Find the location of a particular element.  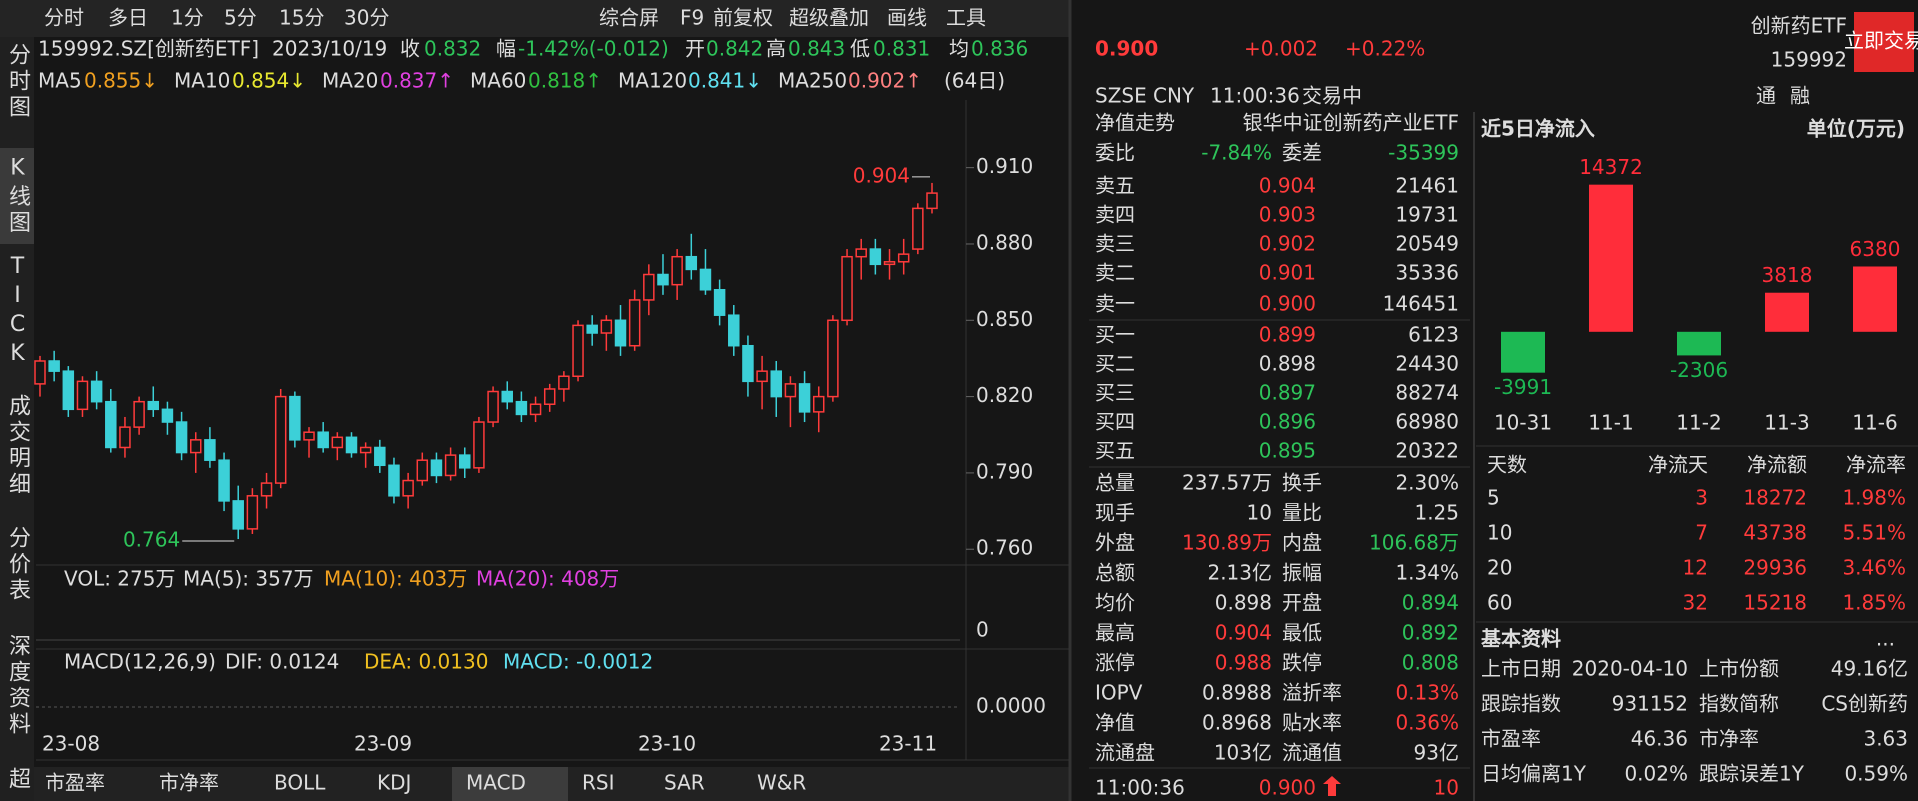

tool-button: 综合屏 is located at coordinates (629, 18).